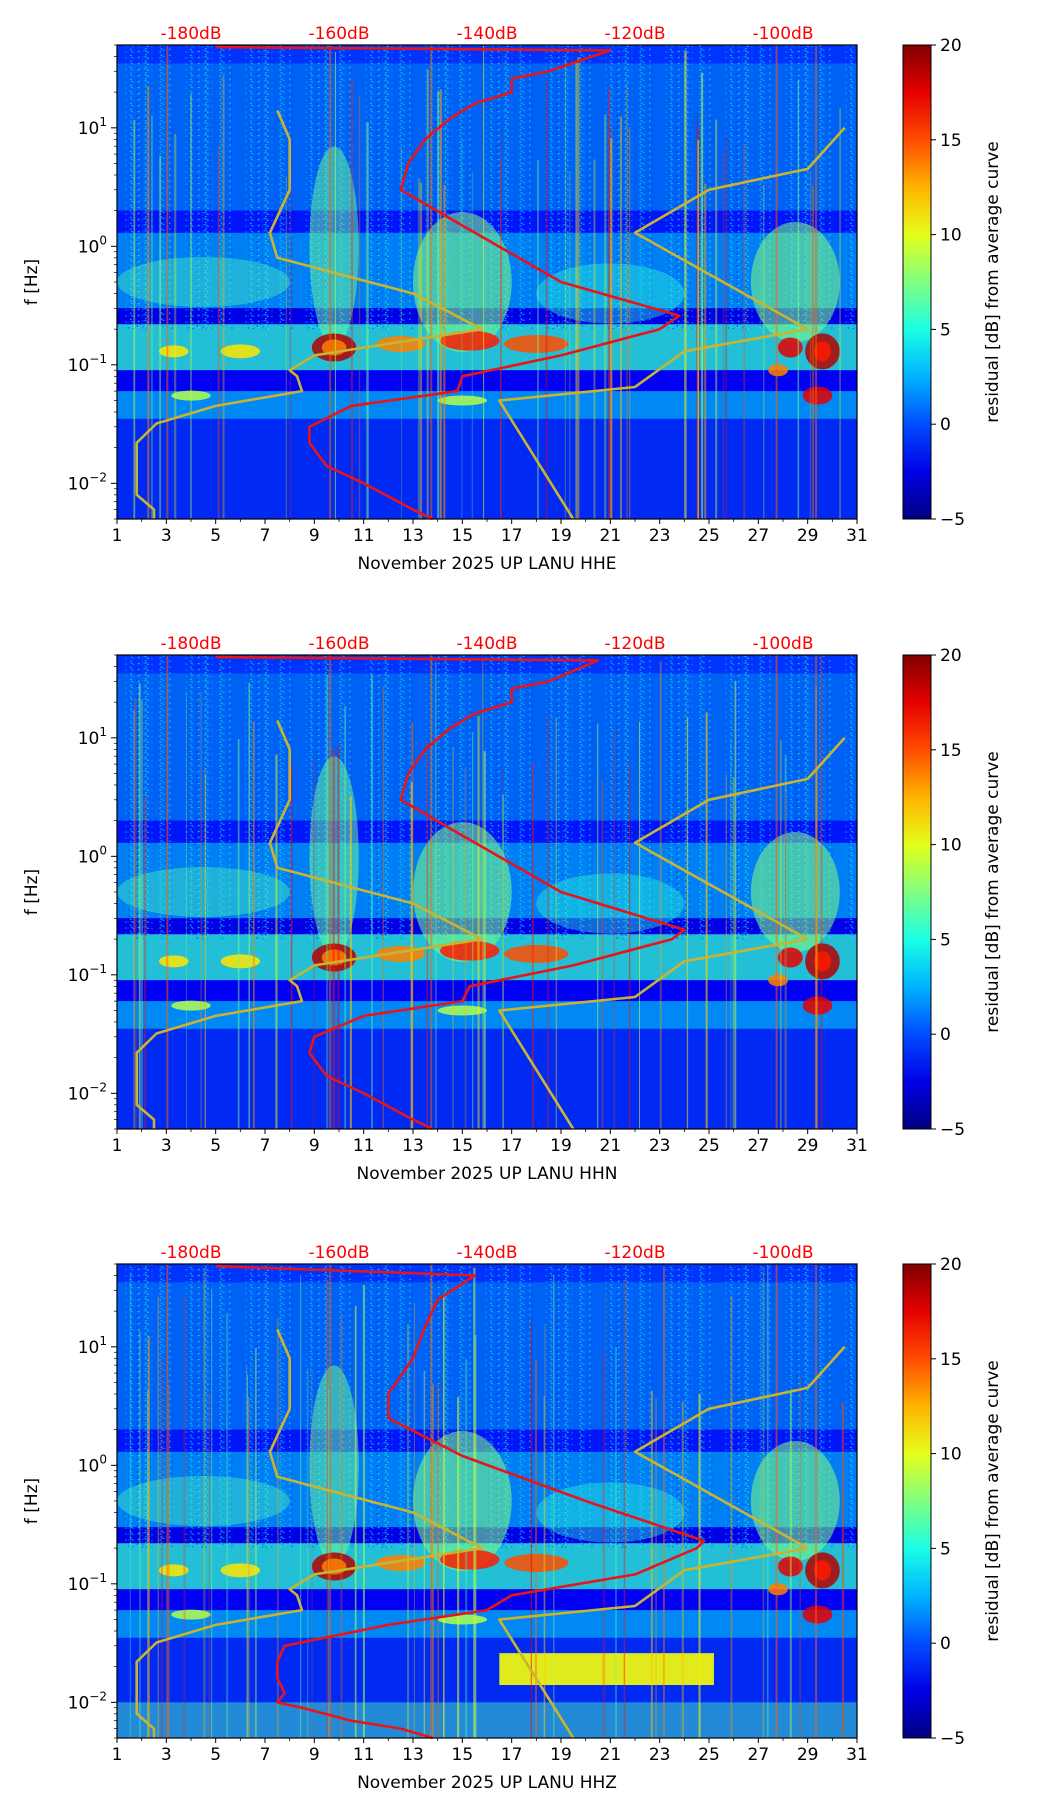  I want to click on colorbar-gradient, so click(917, 282).